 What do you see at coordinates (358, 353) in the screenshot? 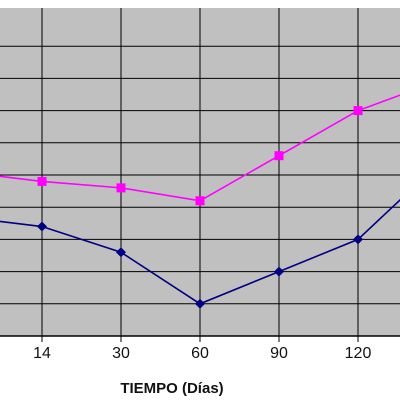
I see `x-tick-label: 120` at bounding box center [358, 353].